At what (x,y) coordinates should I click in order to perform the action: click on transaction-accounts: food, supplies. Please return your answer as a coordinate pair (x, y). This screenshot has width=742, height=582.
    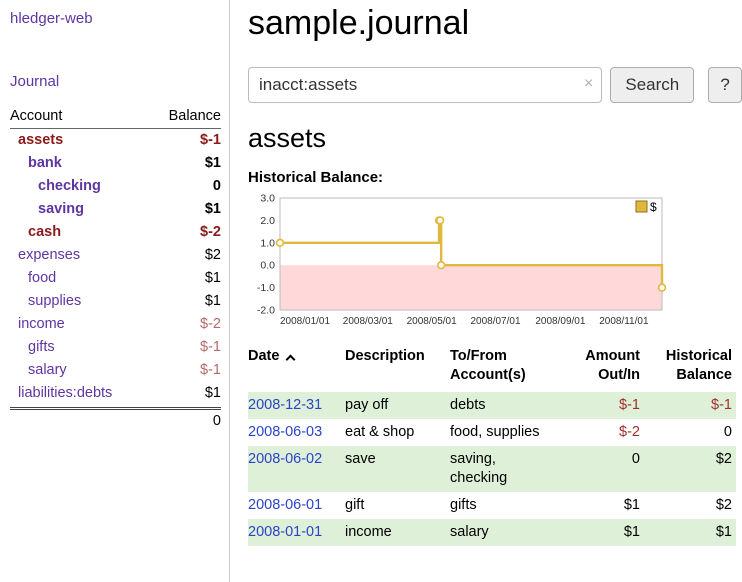
    Looking at the image, I should click on (495, 432).